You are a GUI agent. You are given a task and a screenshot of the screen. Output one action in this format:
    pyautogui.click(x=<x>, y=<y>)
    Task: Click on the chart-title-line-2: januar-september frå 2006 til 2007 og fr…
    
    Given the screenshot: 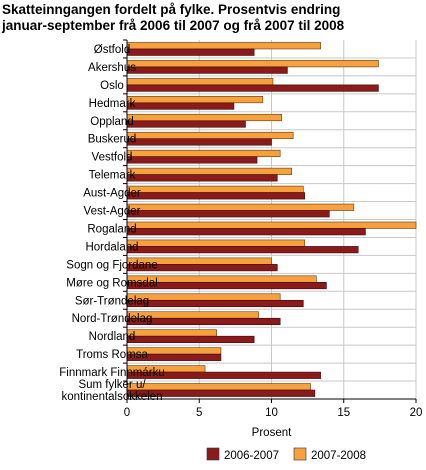 What is the action you would take?
    pyautogui.click(x=173, y=25)
    